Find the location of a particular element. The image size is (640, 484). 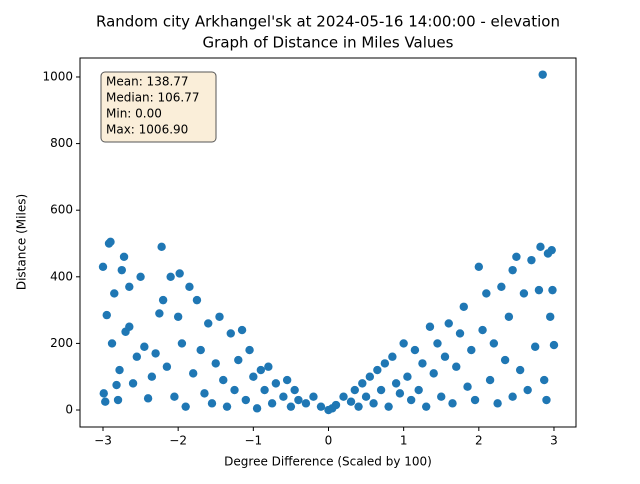

x-tick-label: −2 is located at coordinates (178, 441).